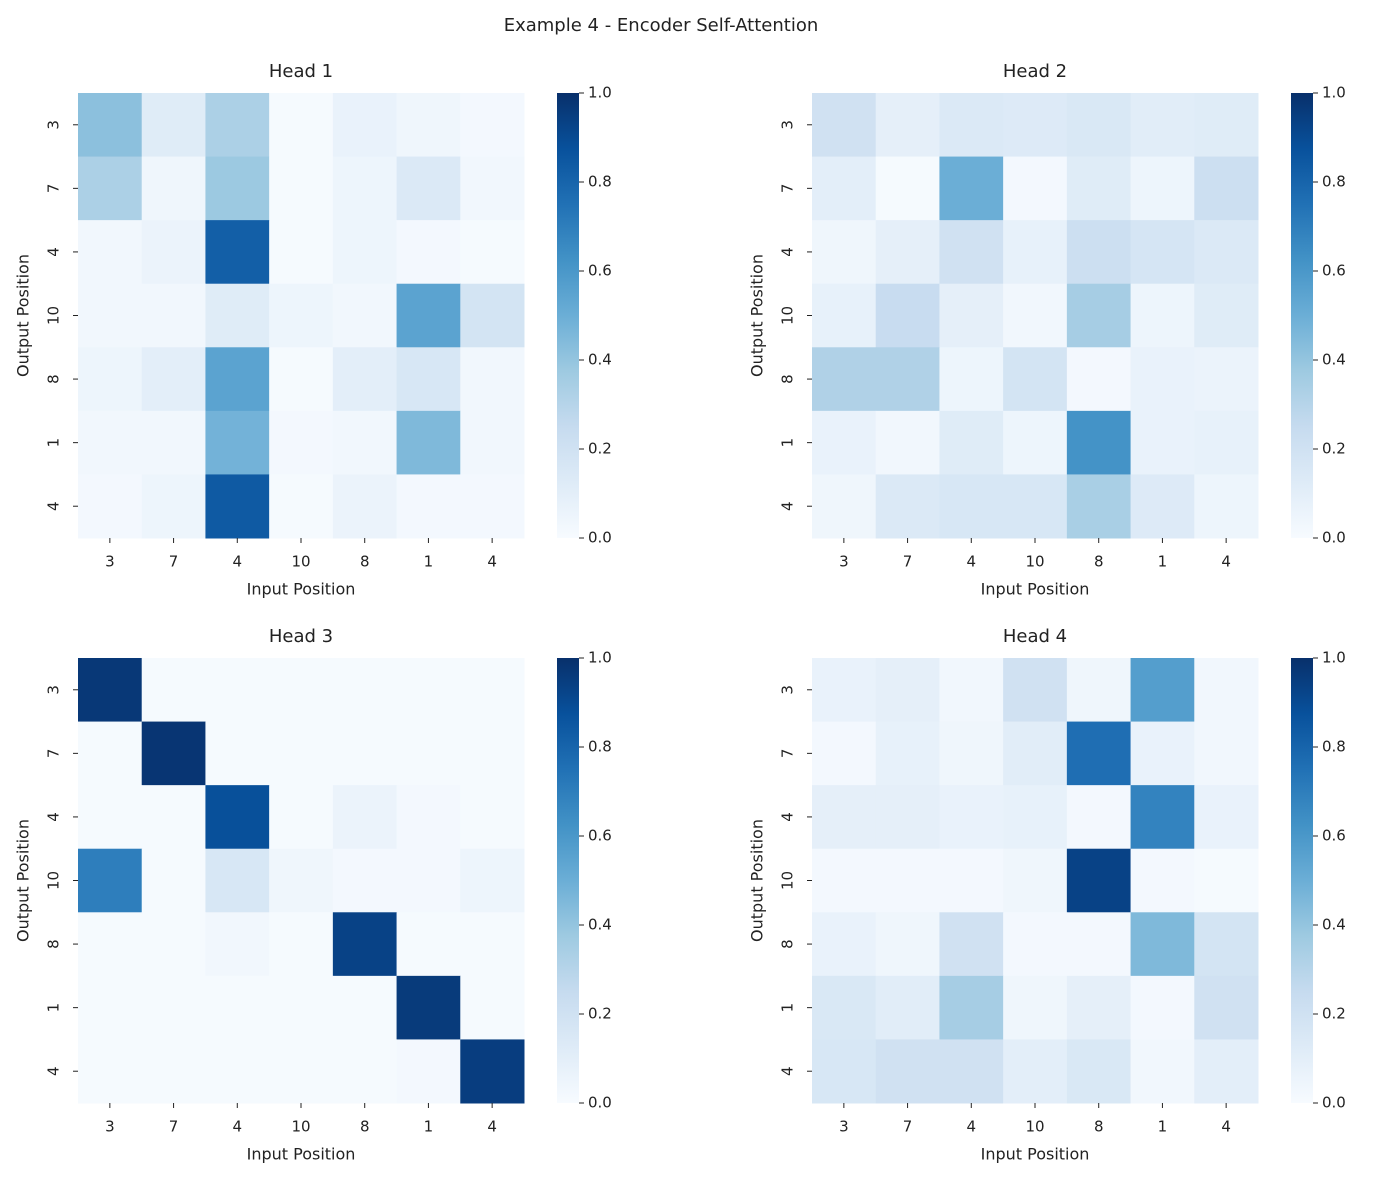 The image size is (1375, 1181). What do you see at coordinates (568, 315) in the screenshot?
I see `colorbar` at bounding box center [568, 315].